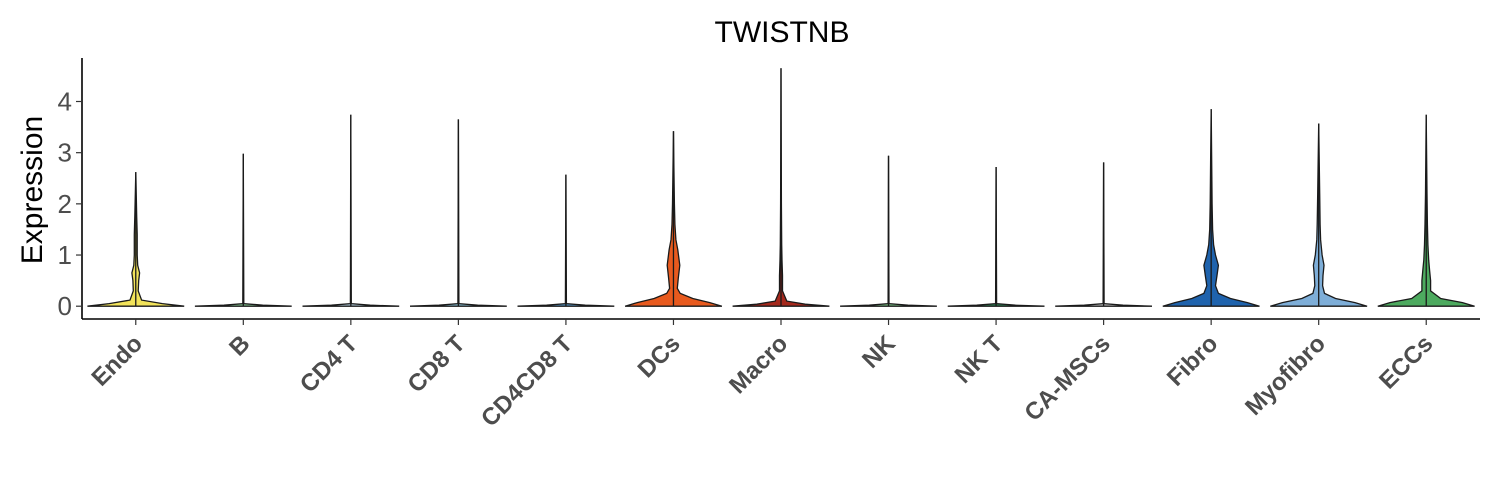  I want to click on x-tick-label: CA-MSCs, so click(1067, 378).